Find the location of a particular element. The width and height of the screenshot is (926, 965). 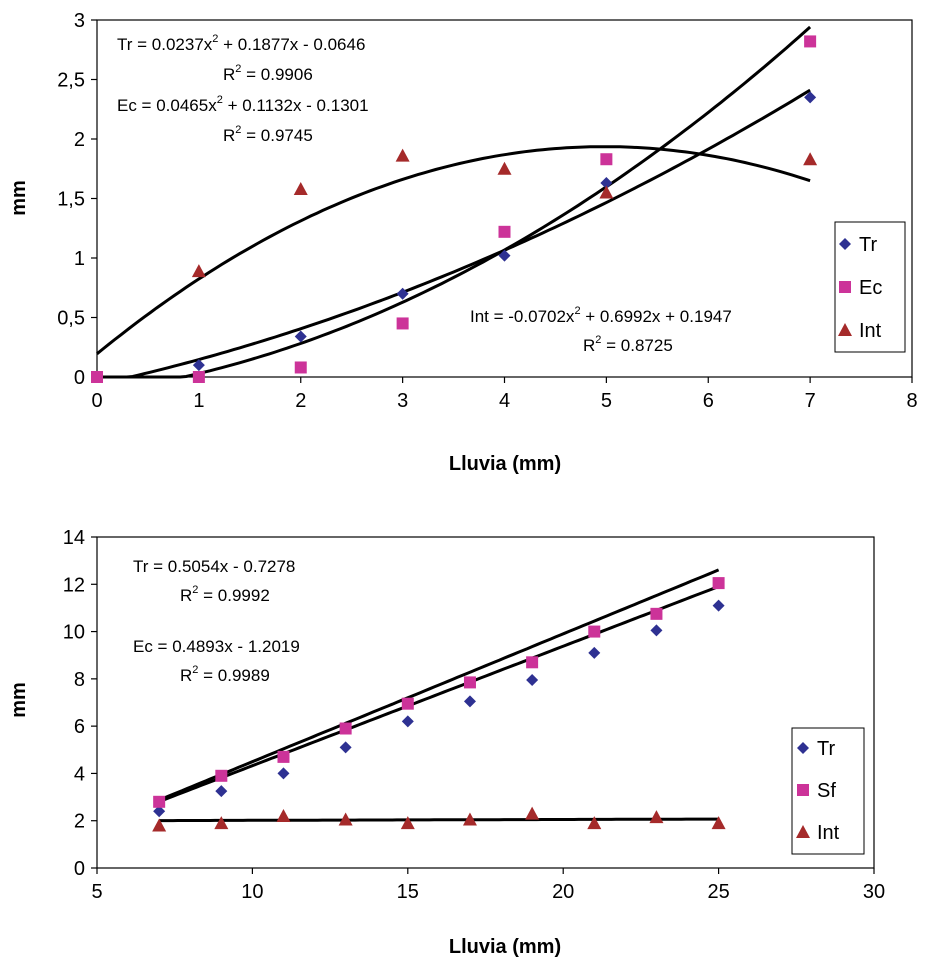

x-tick-label: 30 is located at coordinates (874, 892).